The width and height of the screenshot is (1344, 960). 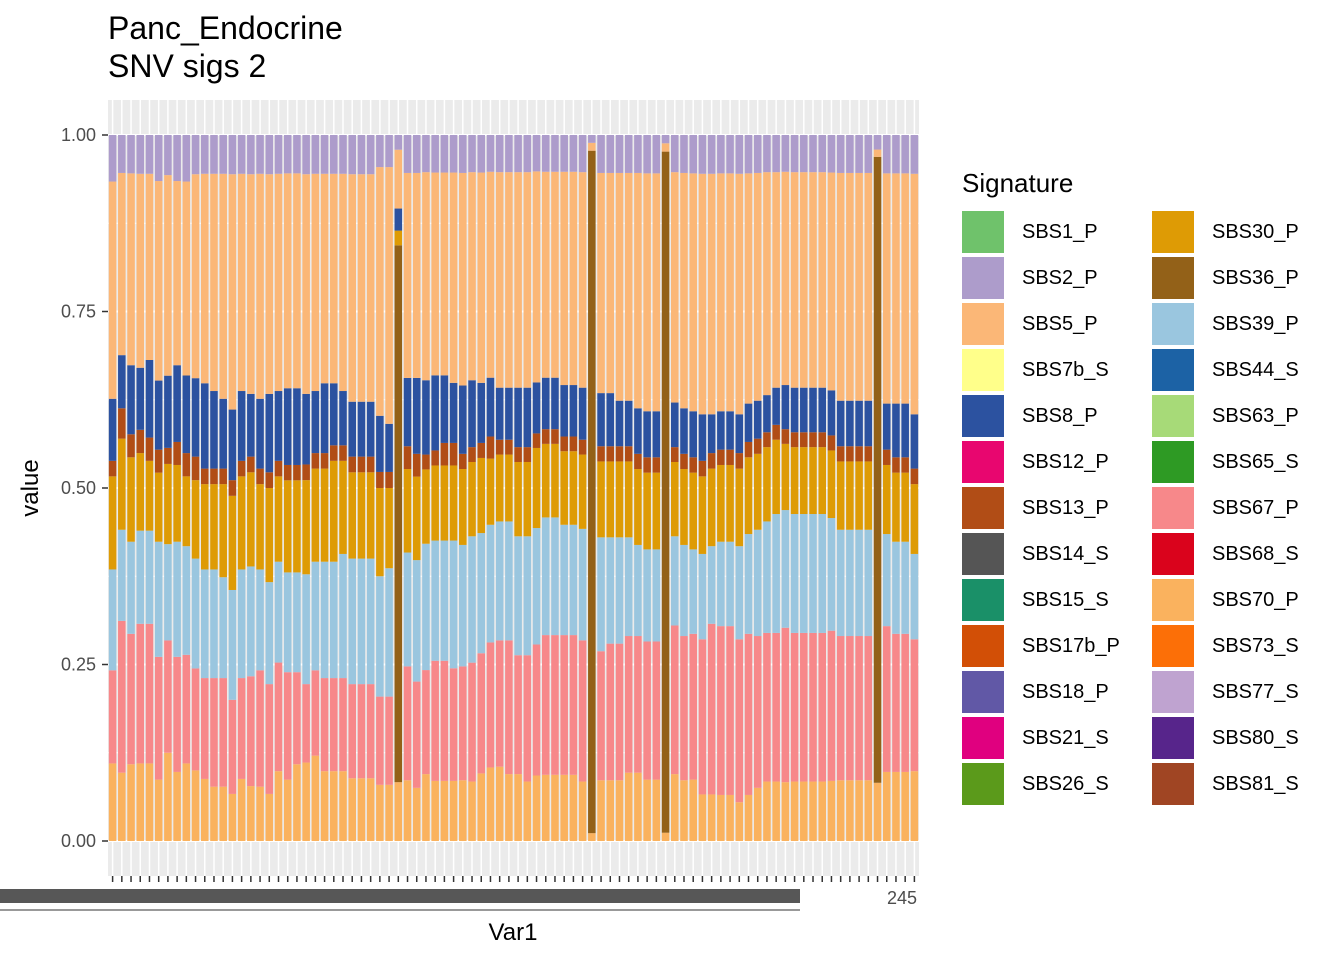 What do you see at coordinates (1237, 462) in the screenshot?
I see `legend-item: SBS65_S` at bounding box center [1237, 462].